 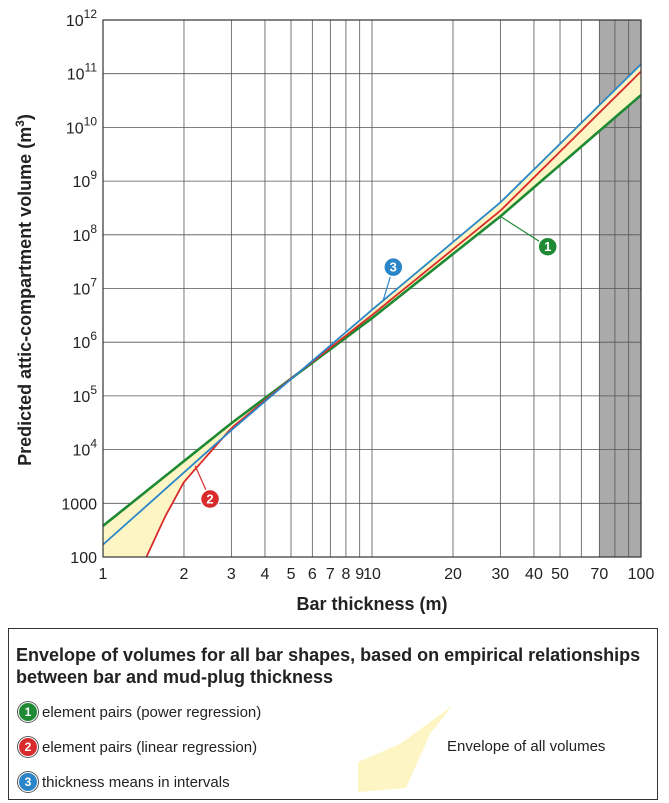 What do you see at coordinates (371, 604) in the screenshot?
I see `x-axis-title: Bar thickness (m)` at bounding box center [371, 604].